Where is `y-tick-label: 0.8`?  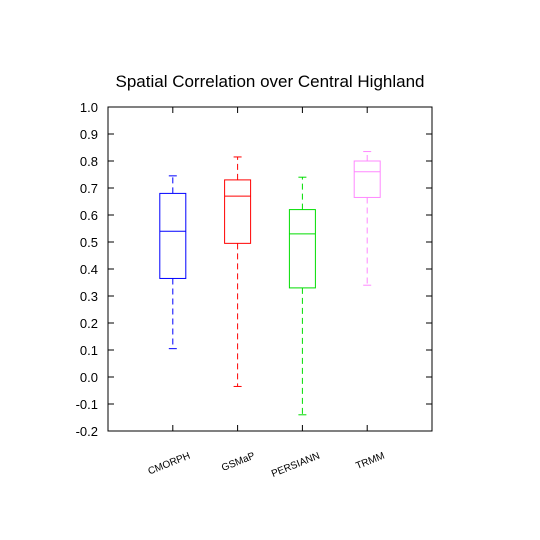 y-tick-label: 0.8 is located at coordinates (89, 161).